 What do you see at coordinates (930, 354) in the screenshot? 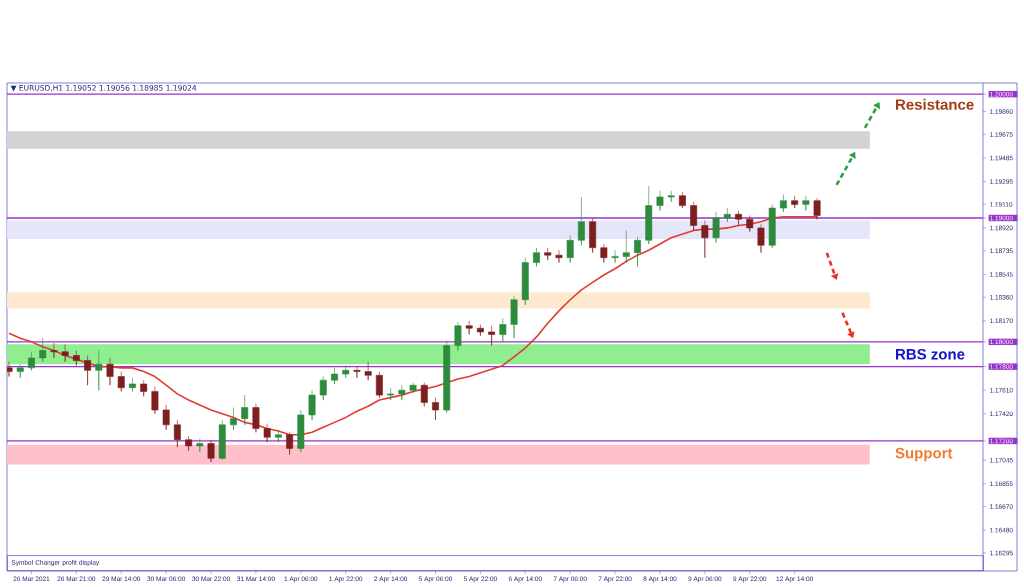
I see `band-label: RBS zone` at bounding box center [930, 354].